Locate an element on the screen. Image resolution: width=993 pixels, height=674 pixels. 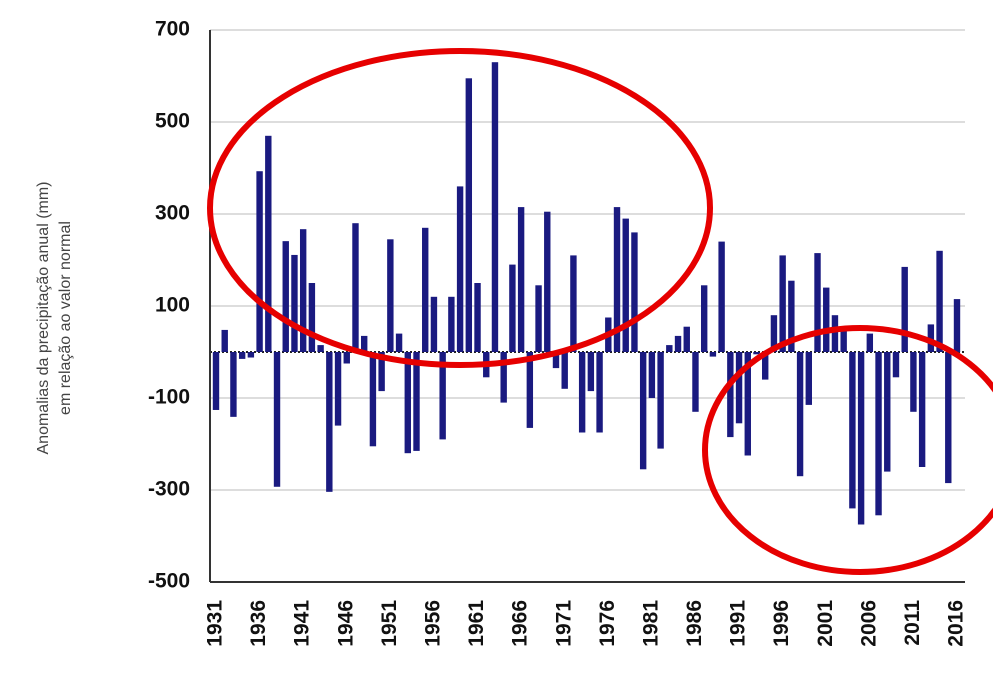
y-tick-label: 300 is located at coordinates (172, 213).